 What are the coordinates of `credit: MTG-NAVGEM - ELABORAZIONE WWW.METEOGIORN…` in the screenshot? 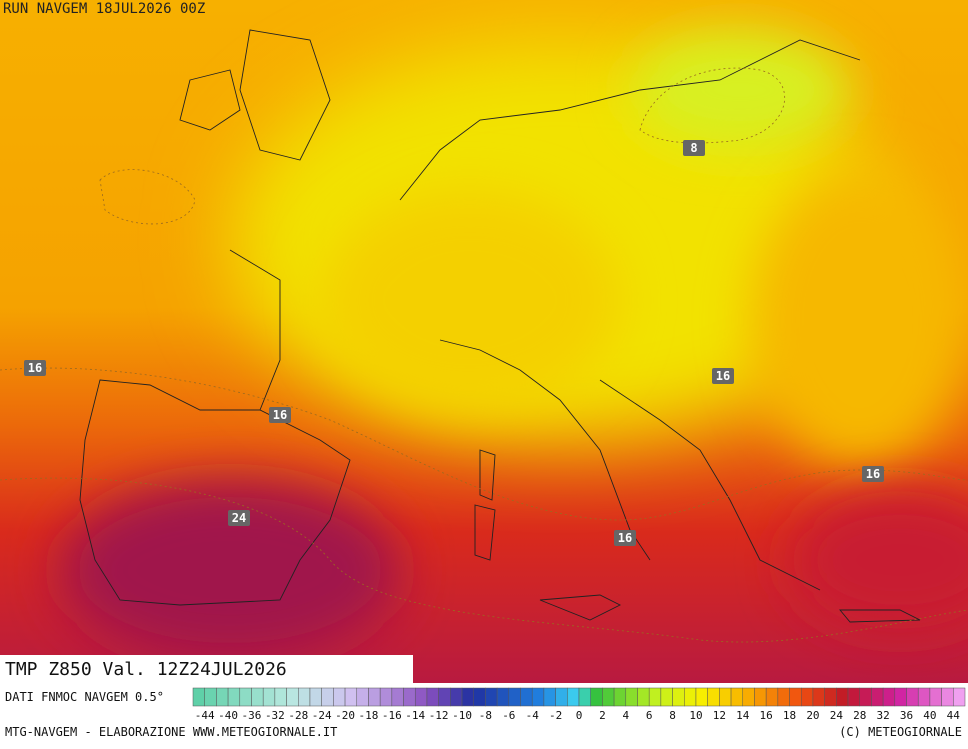 It's located at (171, 732).